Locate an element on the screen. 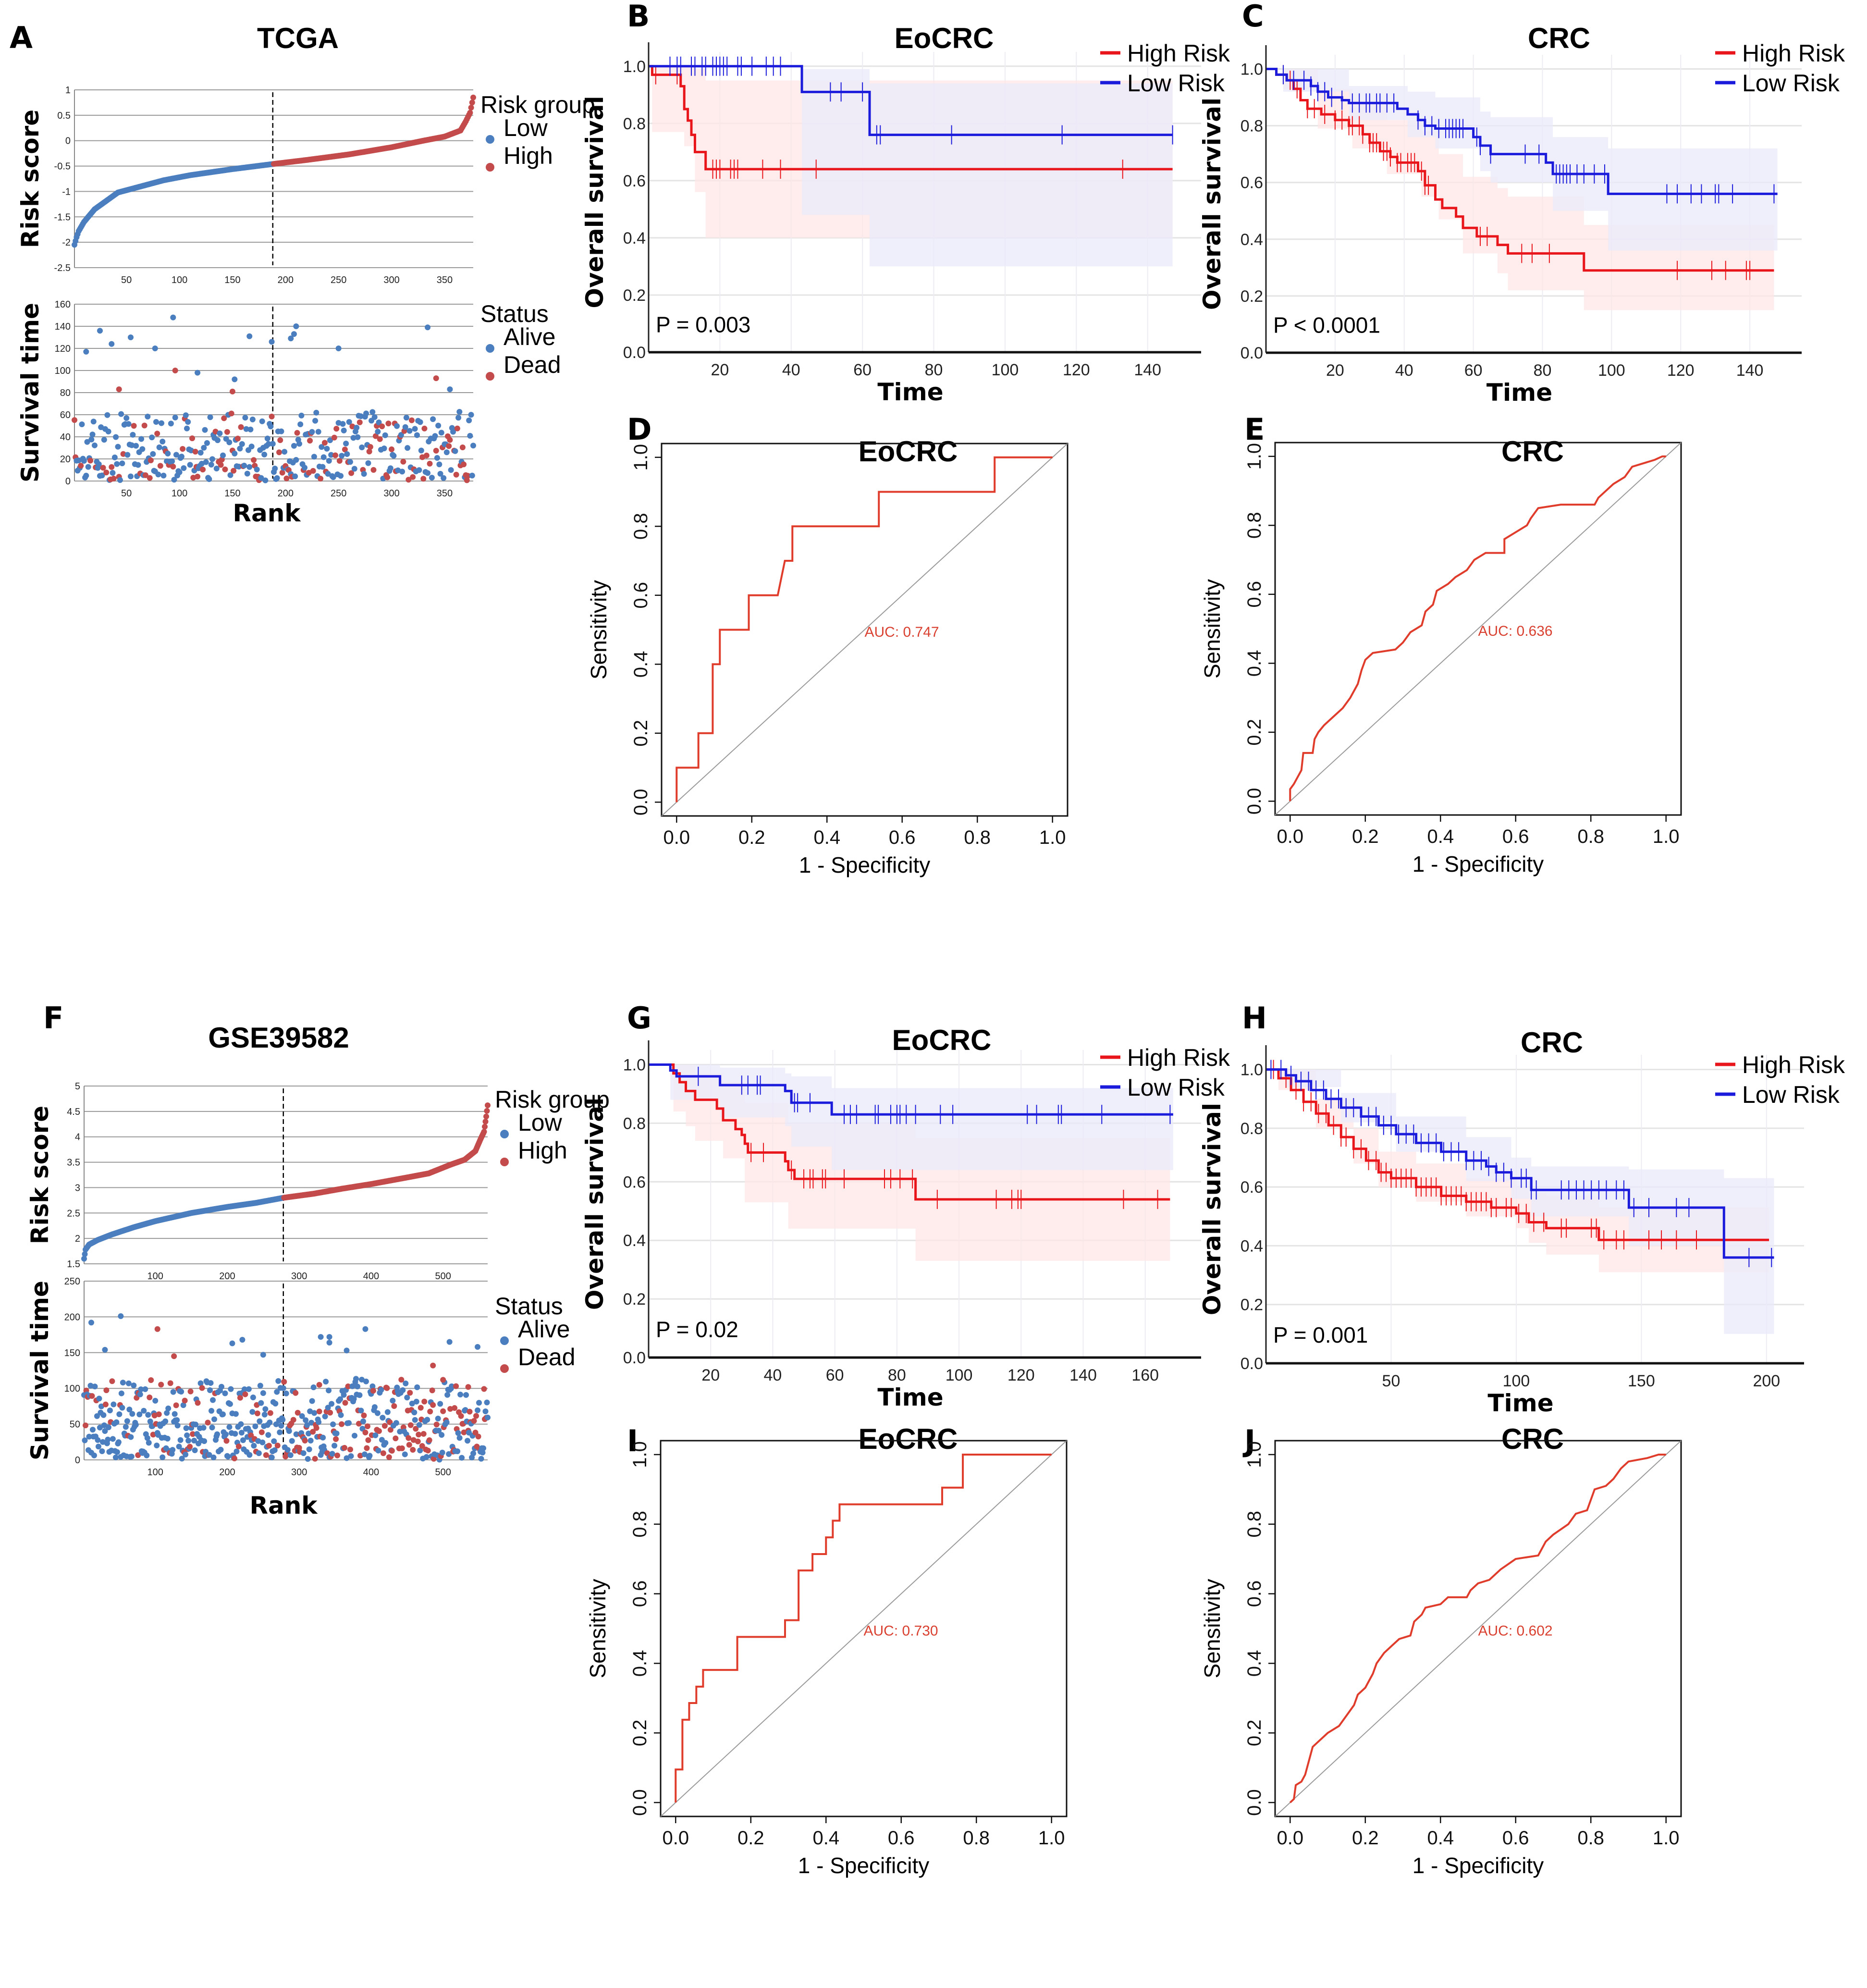 This screenshot has height=1988, width=1867. x-tick-label: 50 is located at coordinates (1391, 1381).